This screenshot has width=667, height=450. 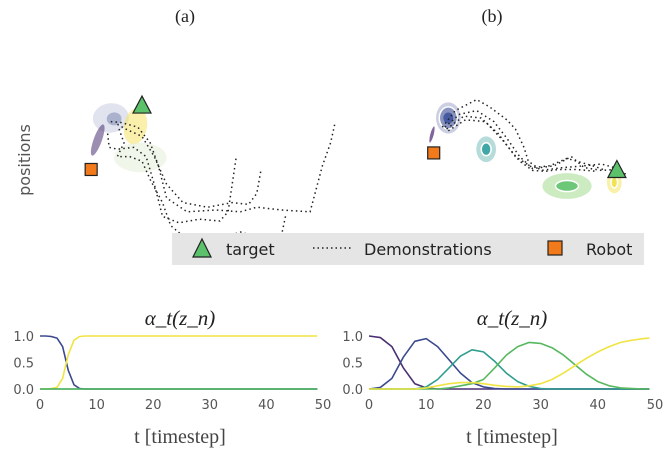 I want to click on positions-axis-label: positions, so click(x=24, y=160).